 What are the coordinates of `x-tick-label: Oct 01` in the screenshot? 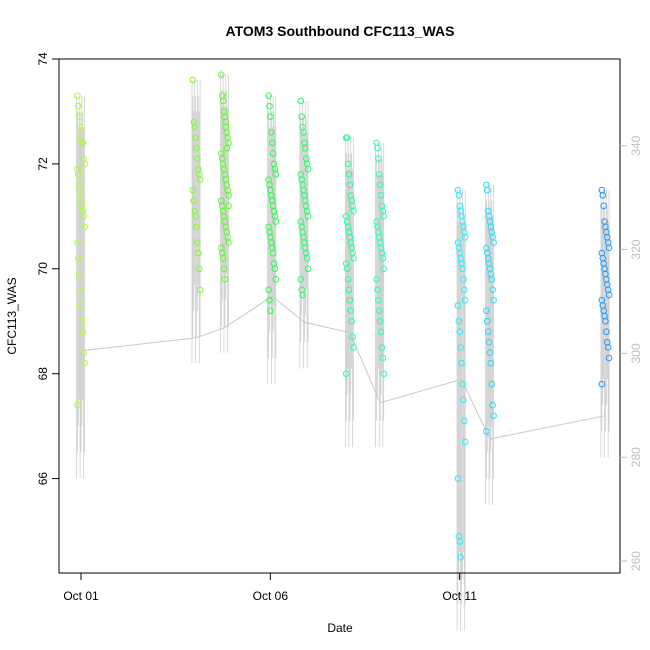 It's located at (81, 596).